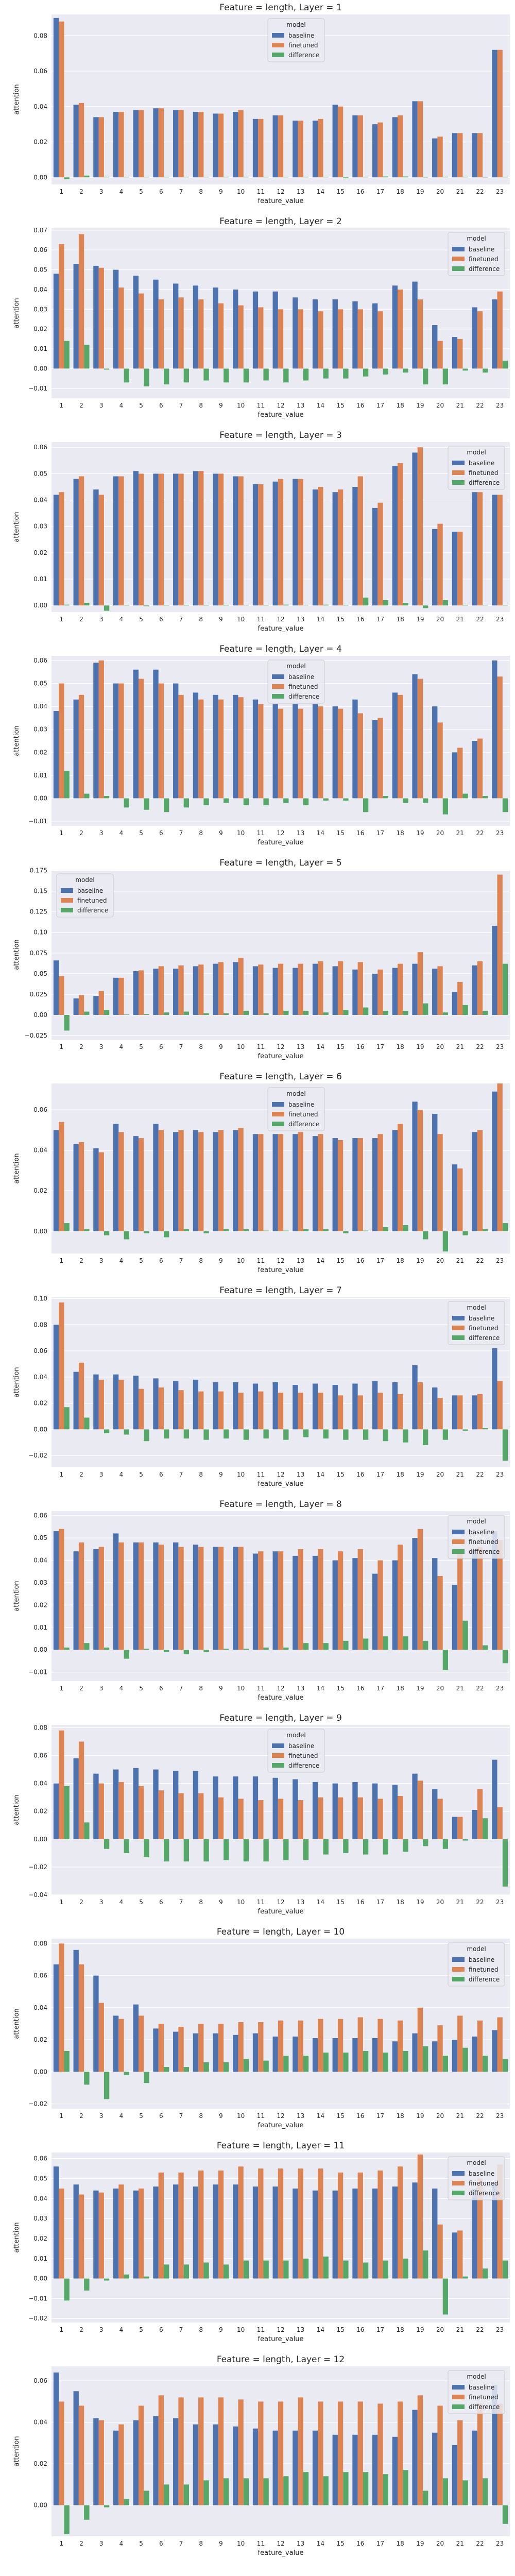 Image resolution: width=515 pixels, height=2576 pixels. What do you see at coordinates (280, 649) in the screenshot?
I see `chart-title: Feature = length, Layer = 4` at bounding box center [280, 649].